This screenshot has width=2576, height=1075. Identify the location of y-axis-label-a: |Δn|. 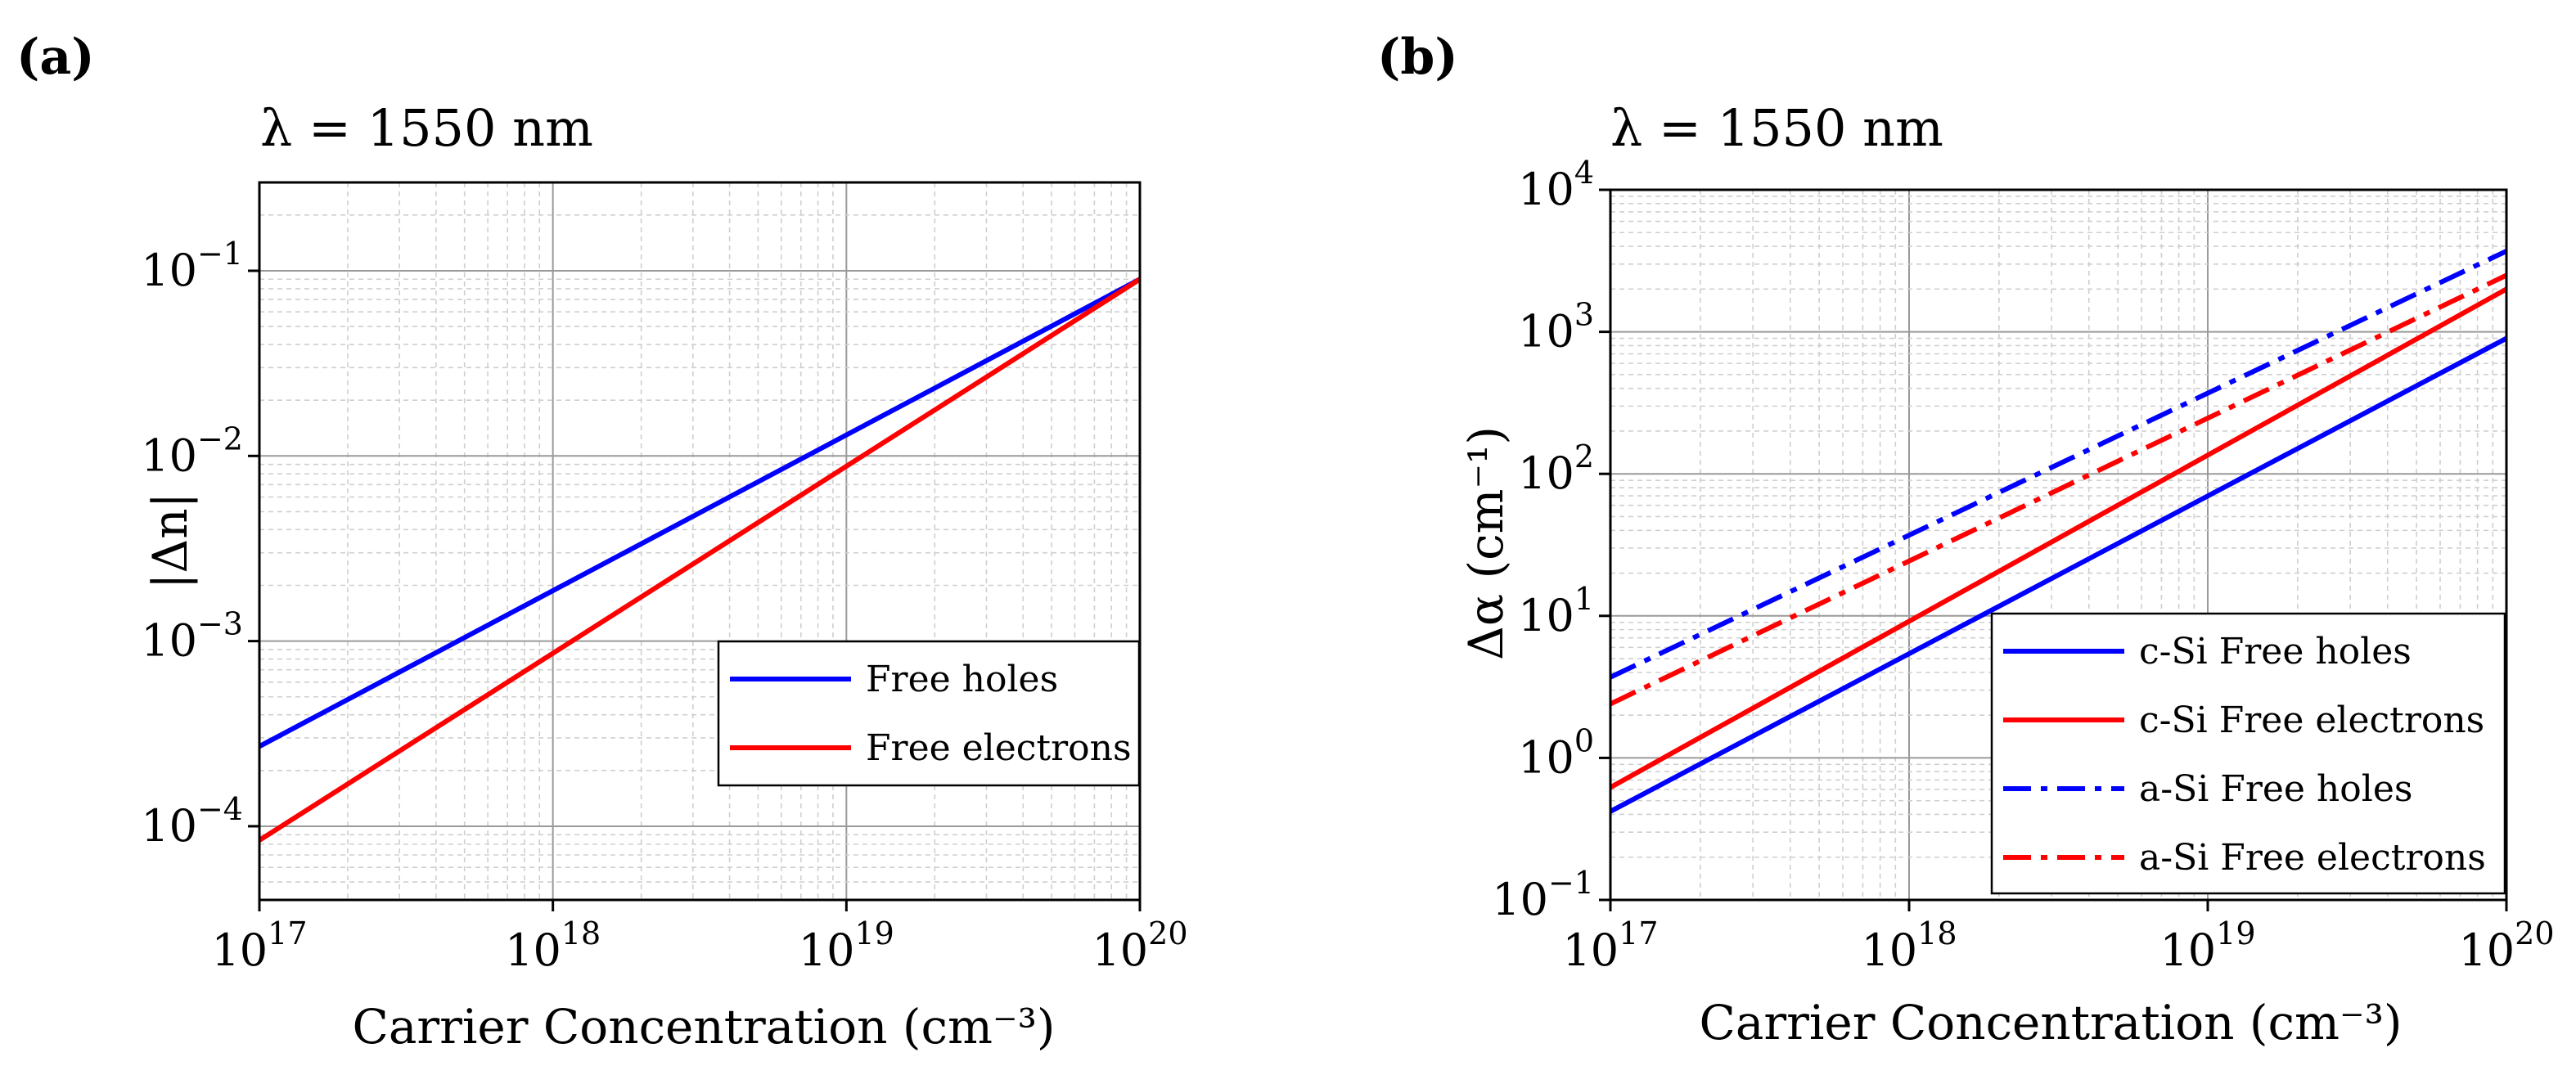
(170, 541).